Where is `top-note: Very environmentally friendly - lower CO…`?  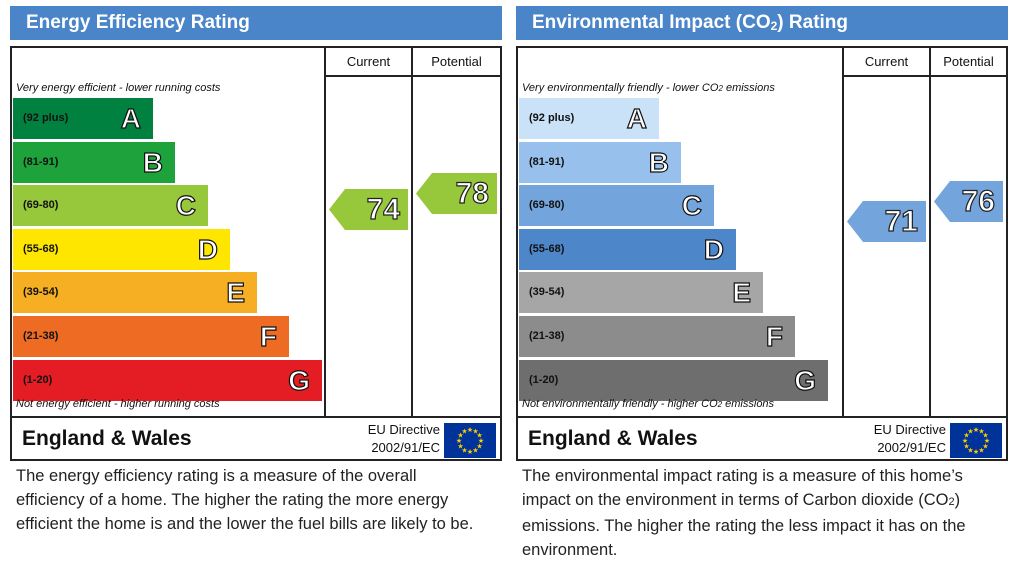
top-note: Very environmentally friendly - lower CO… is located at coordinates (648, 88).